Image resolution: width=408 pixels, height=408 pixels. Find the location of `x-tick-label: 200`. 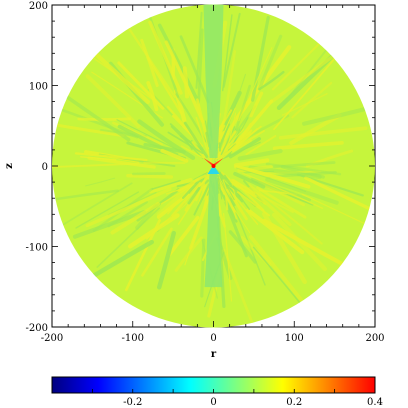

x-tick-label: 200 is located at coordinates (374, 338).